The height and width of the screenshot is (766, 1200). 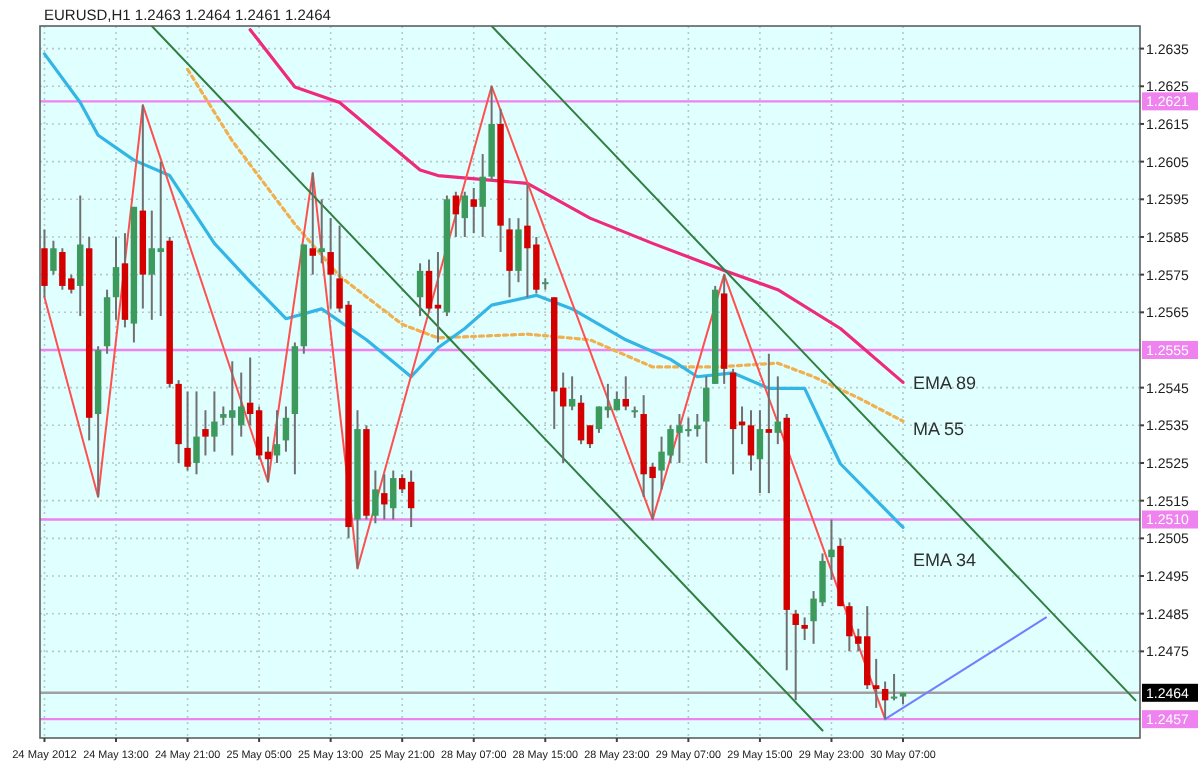 I want to click on series-label: EMA 34, so click(x=945, y=559).